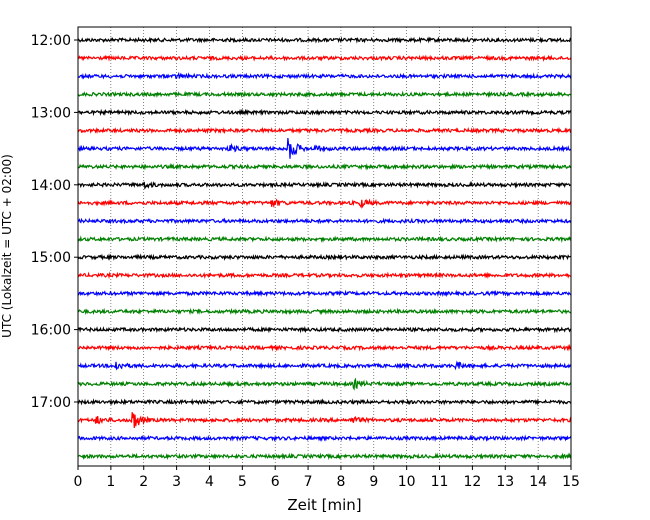 The height and width of the screenshot is (520, 650). What do you see at coordinates (505, 482) in the screenshot?
I see `x-tick-label-13: 13` at bounding box center [505, 482].